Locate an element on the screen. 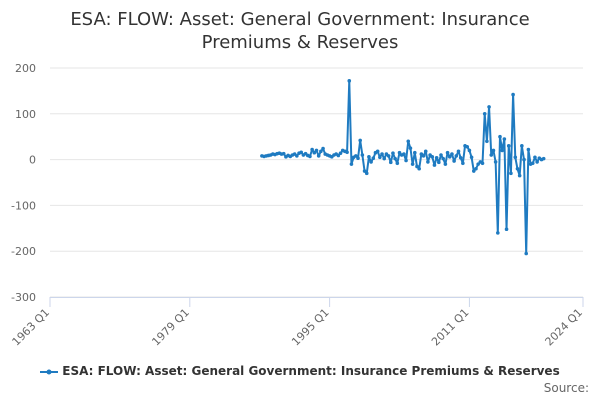  chart-title-line-2: Premiums & Reserves is located at coordinates (300, 42).